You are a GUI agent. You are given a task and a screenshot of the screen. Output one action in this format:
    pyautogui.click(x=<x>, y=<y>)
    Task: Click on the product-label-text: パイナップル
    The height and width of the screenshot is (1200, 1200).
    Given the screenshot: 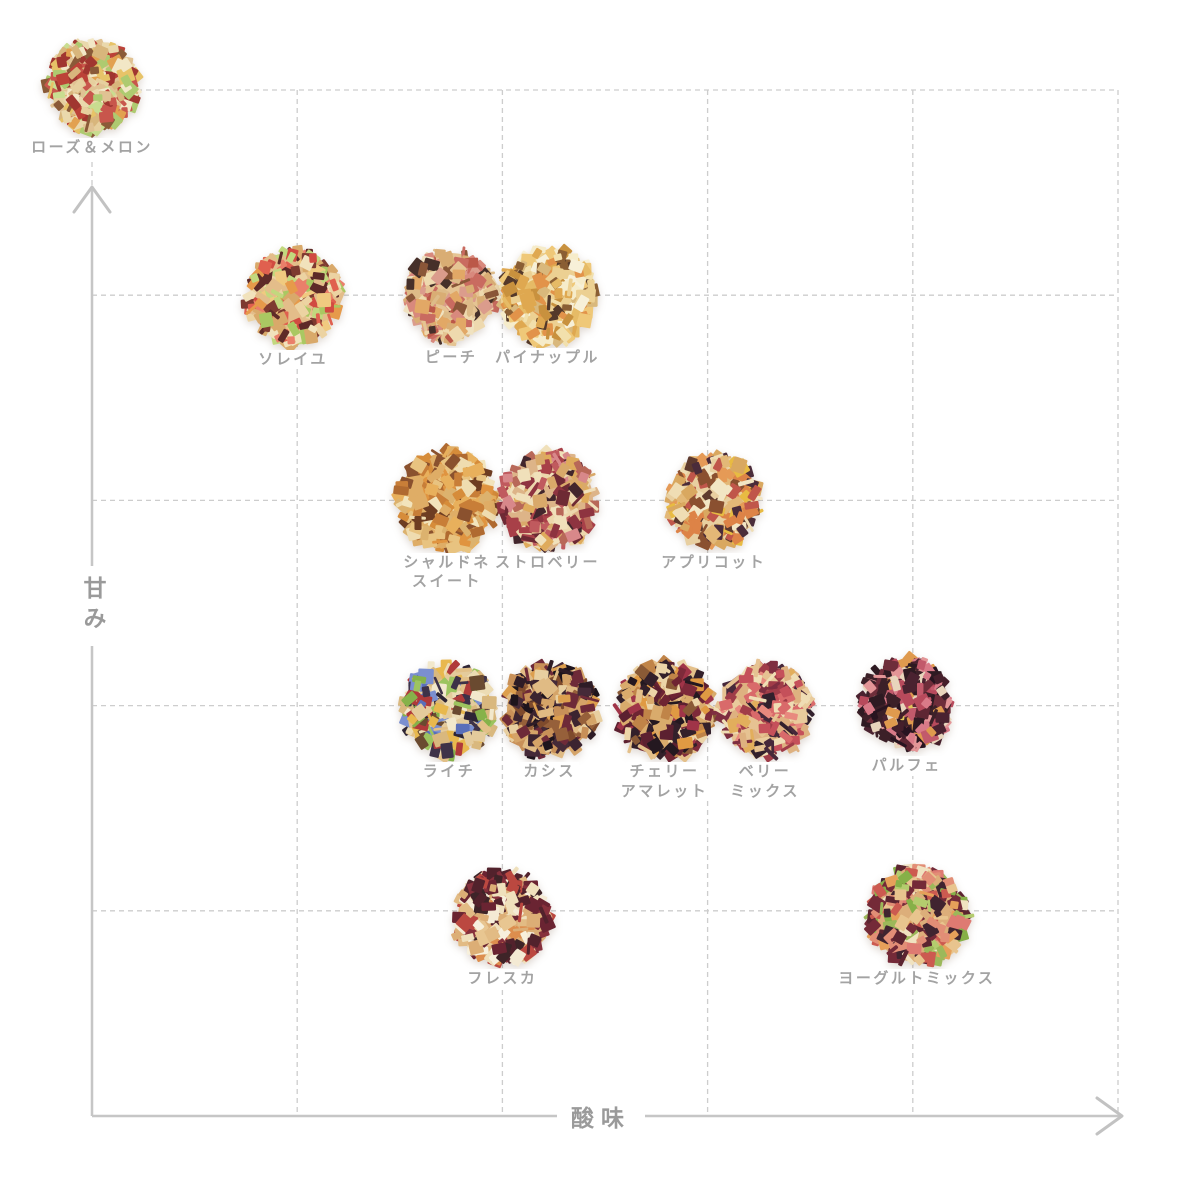 What is the action you would take?
    pyautogui.click(x=547, y=357)
    